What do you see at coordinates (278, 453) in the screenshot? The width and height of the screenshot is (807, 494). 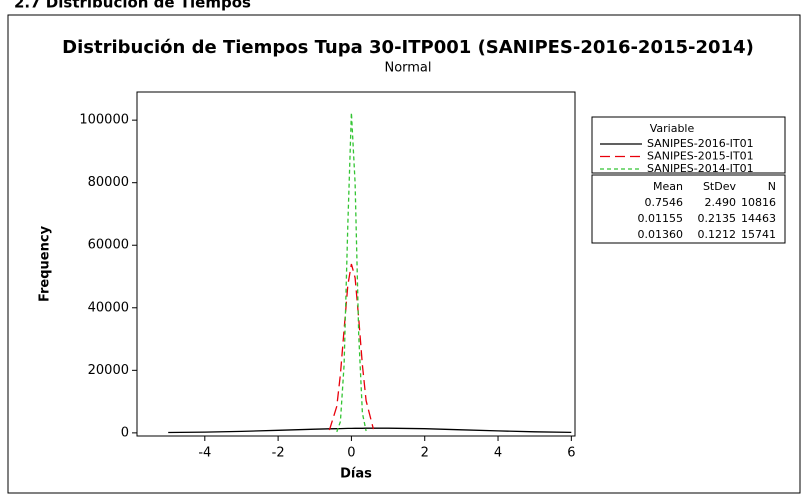 I see `x-tick-label: -2` at bounding box center [278, 453].